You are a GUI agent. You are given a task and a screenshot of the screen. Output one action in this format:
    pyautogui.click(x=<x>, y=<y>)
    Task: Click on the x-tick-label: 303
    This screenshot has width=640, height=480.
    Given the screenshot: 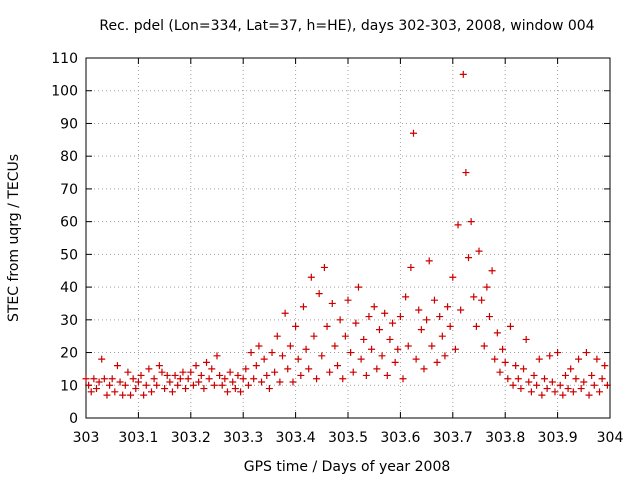 What is the action you would take?
    pyautogui.click(x=86, y=438)
    